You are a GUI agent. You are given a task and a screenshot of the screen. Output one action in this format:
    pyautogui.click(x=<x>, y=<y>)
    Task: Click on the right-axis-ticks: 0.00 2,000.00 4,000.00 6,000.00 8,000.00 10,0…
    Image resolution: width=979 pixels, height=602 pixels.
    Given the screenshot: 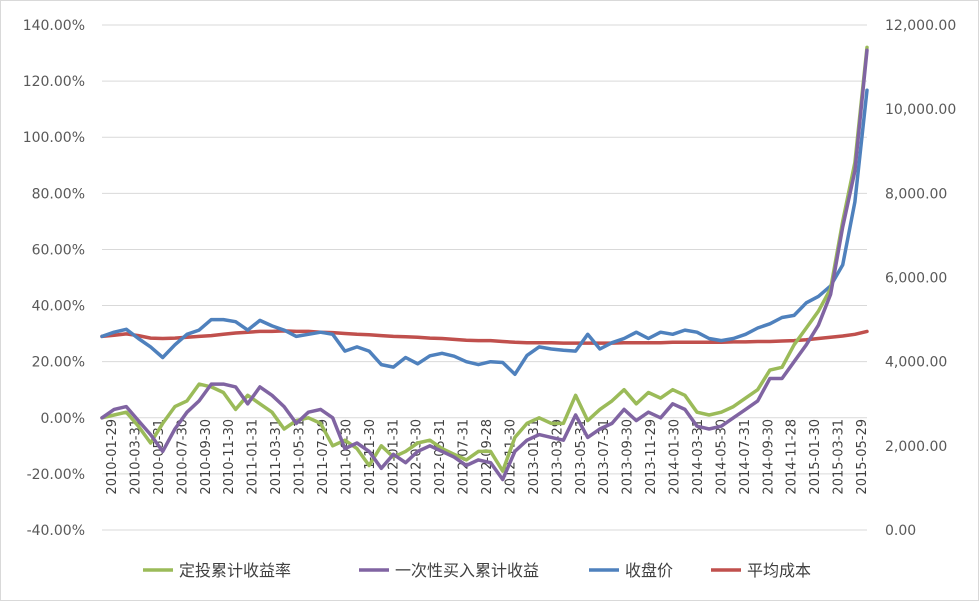 What is the action you would take?
    pyautogui.click(x=920, y=278)
    